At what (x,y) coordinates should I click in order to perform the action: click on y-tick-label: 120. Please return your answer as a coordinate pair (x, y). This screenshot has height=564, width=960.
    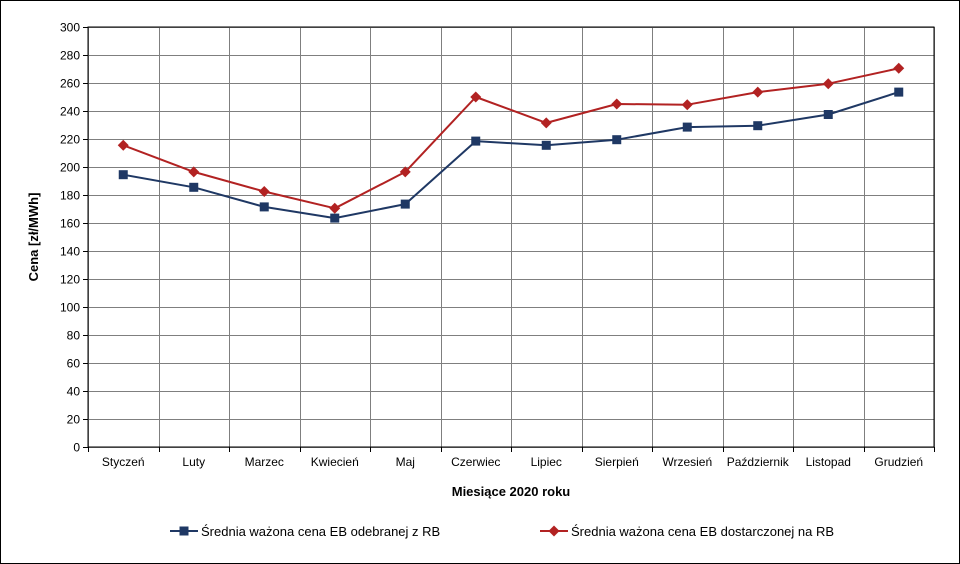
    Looking at the image, I should click on (70, 280).